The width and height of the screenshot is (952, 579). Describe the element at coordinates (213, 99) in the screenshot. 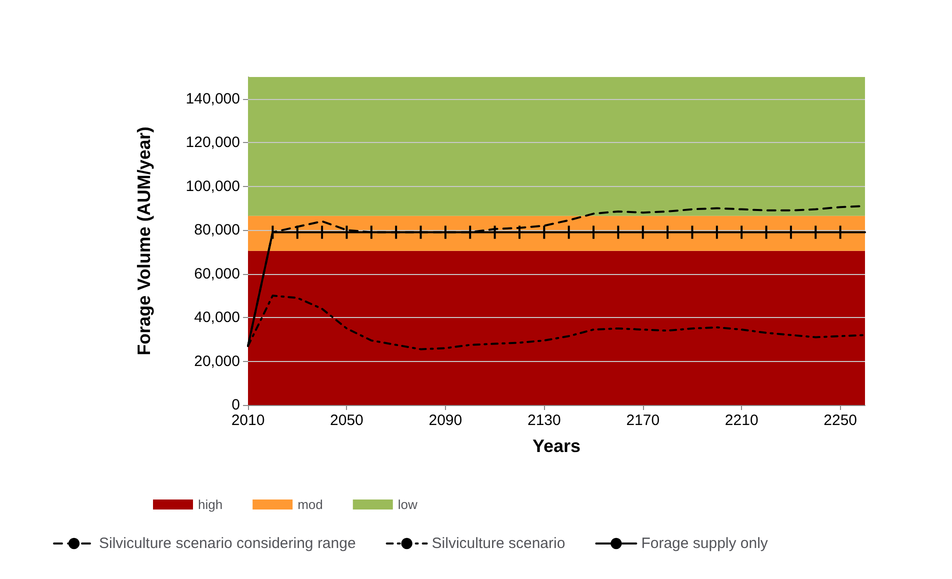

I see `y-tick-label: 140,000` at that location.